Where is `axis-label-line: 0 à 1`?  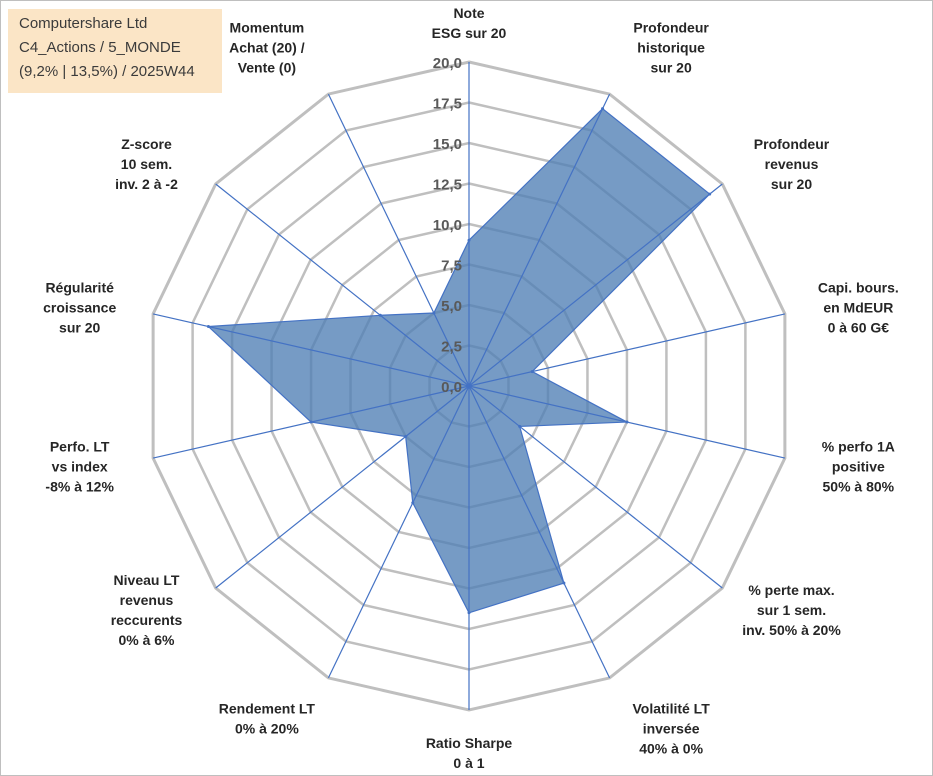 axis-label-line: 0 à 1 is located at coordinates (468, 763).